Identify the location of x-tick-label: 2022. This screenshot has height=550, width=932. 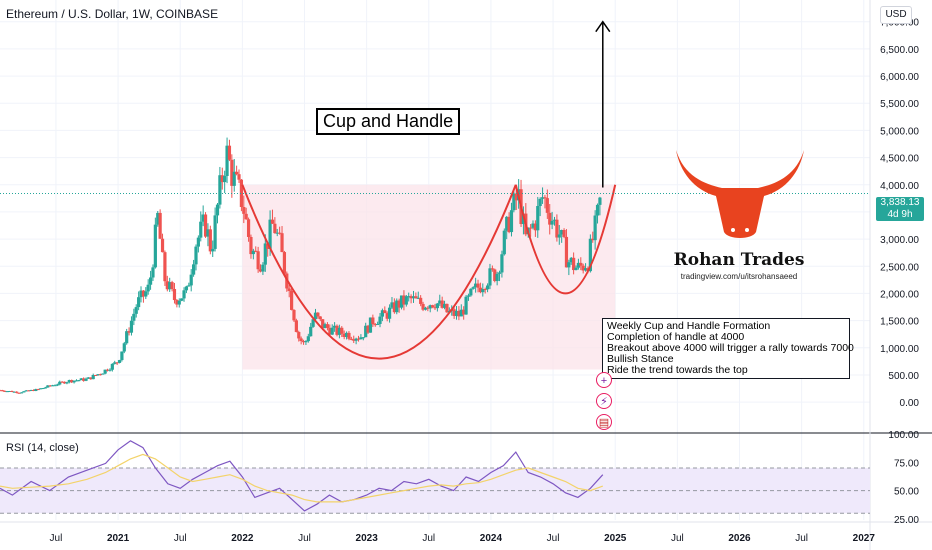
(242, 538).